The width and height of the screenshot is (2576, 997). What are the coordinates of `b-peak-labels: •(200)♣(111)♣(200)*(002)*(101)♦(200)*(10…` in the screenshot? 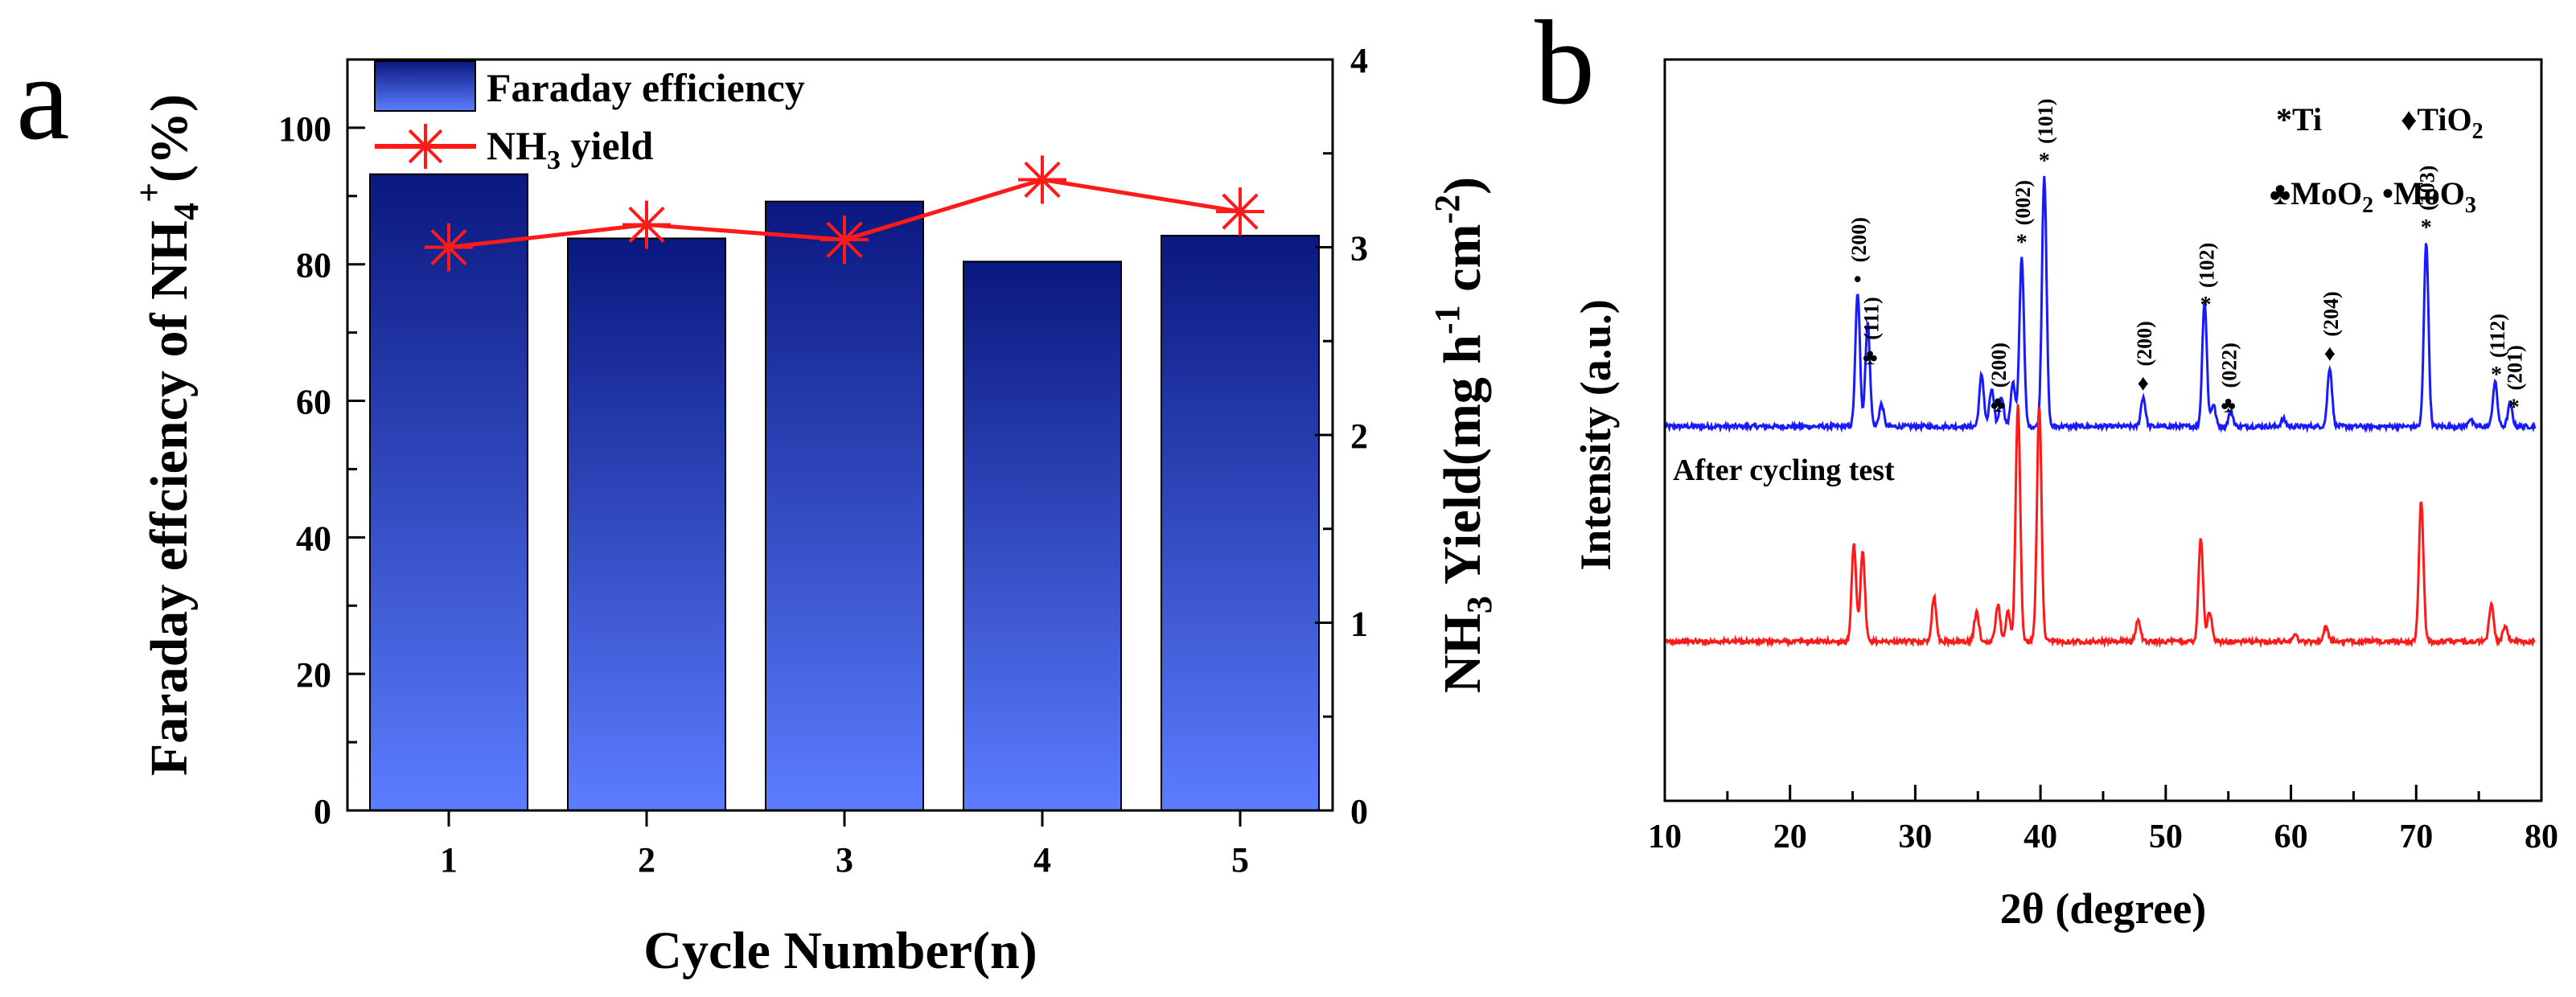 It's located at (2187, 260).